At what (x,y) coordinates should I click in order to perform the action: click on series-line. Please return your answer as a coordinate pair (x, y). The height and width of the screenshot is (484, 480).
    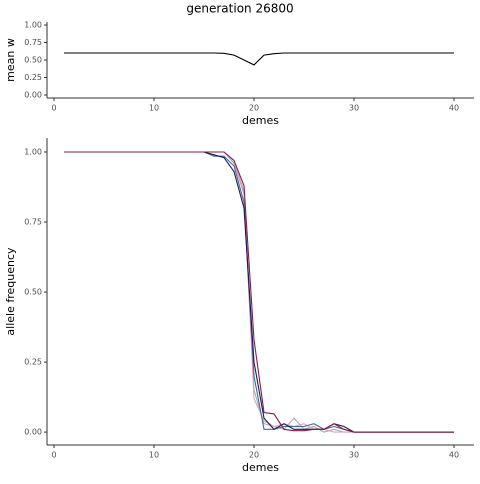
    Looking at the image, I should click on (259, 59).